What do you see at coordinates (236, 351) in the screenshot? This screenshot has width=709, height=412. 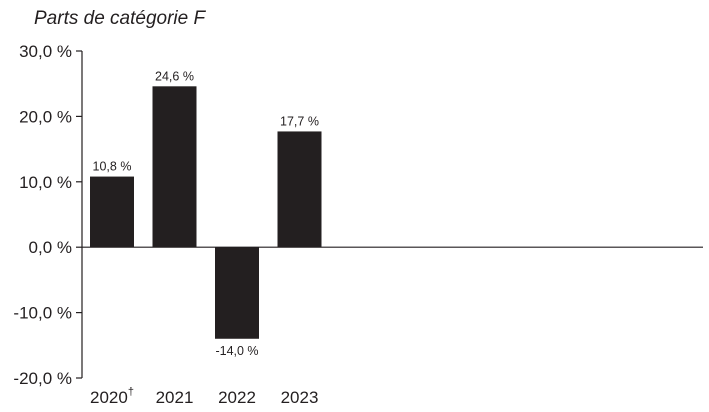 I see `data-label-2022: -14,0 %` at bounding box center [236, 351].